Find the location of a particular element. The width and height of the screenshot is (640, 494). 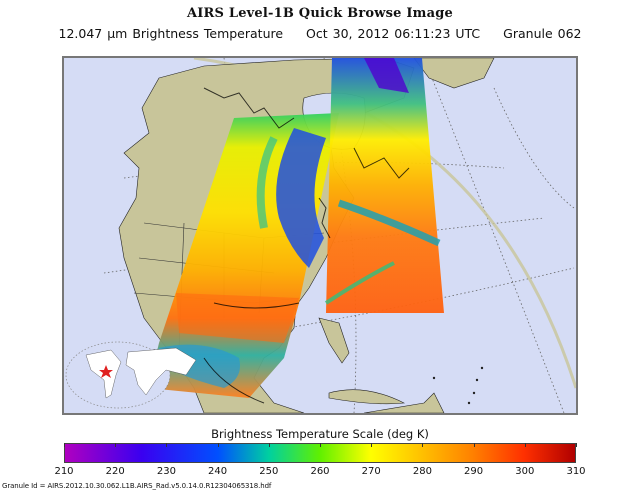

colorbar-tick-label: 310 is located at coordinates (576, 471).